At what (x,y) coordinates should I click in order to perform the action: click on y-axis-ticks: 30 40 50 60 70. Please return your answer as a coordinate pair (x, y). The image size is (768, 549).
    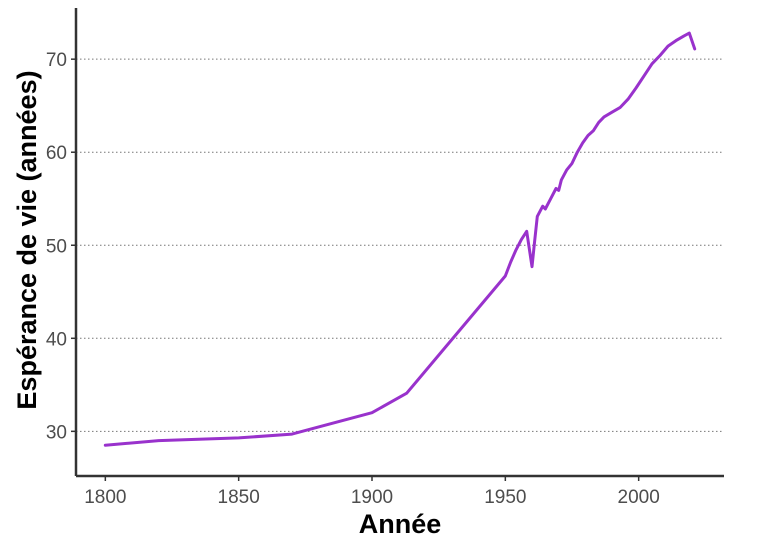
    Looking at the image, I should click on (61, 246).